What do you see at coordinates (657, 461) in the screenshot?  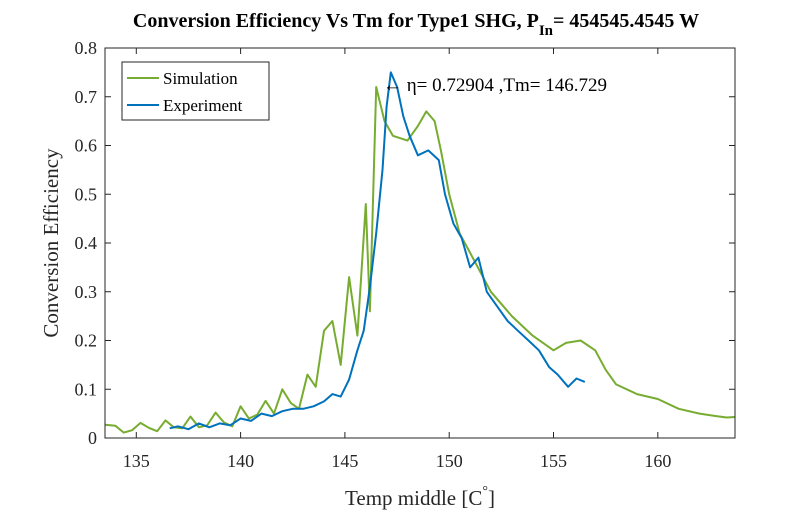 I see `x-tick-label: 160` at bounding box center [657, 461].